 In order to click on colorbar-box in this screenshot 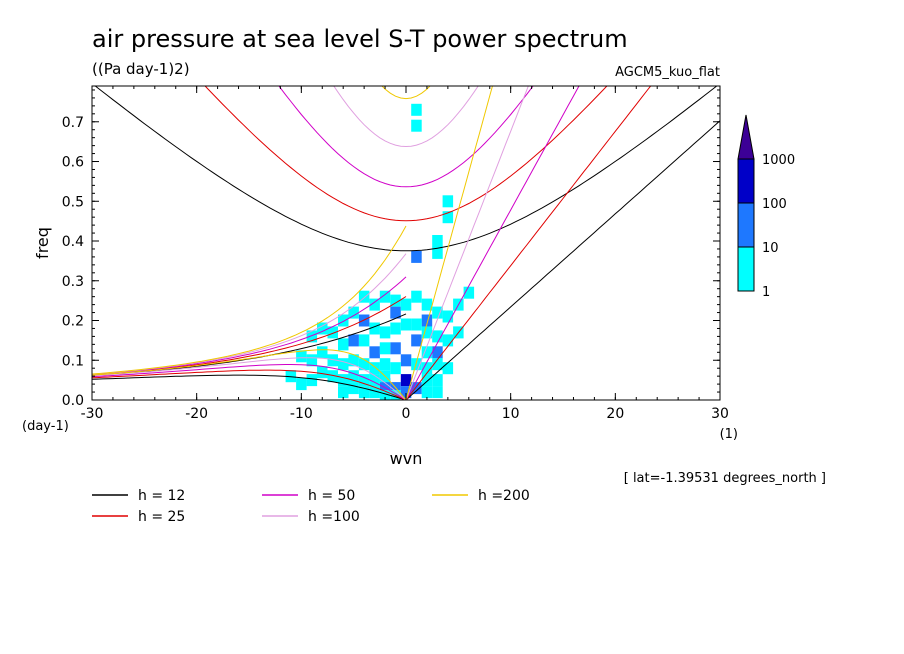, I will do `click(746, 269)`.